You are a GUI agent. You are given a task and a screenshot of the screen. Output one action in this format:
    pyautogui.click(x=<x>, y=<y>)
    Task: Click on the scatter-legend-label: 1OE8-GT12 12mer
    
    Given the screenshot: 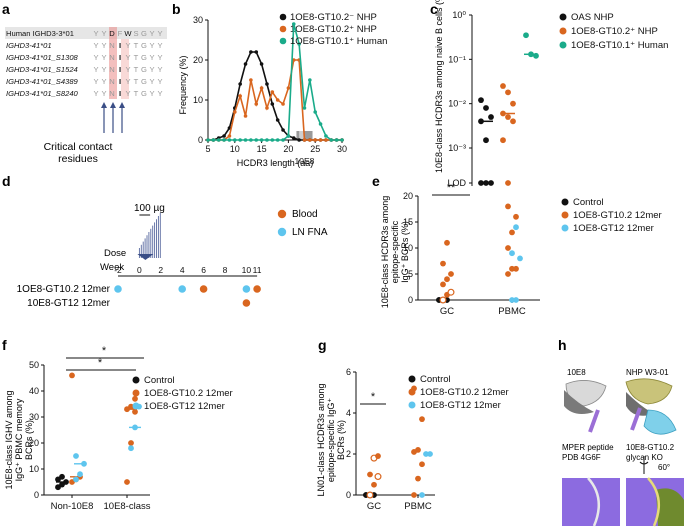 What is the action you would take?
    pyautogui.click(x=460, y=405)
    